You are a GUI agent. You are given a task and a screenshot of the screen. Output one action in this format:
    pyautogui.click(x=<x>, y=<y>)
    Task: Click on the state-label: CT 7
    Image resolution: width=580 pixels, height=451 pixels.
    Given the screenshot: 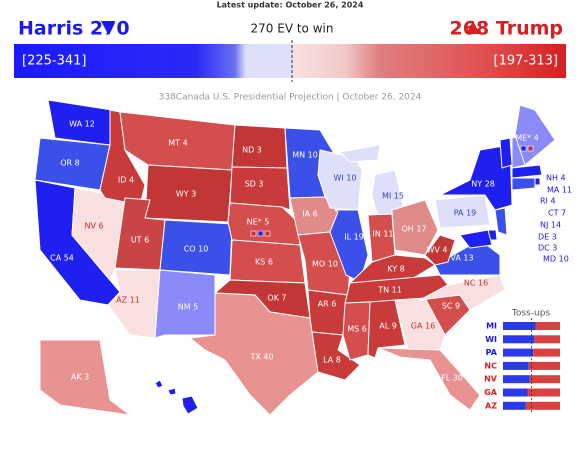 What is the action you would take?
    pyautogui.click(x=557, y=213)
    